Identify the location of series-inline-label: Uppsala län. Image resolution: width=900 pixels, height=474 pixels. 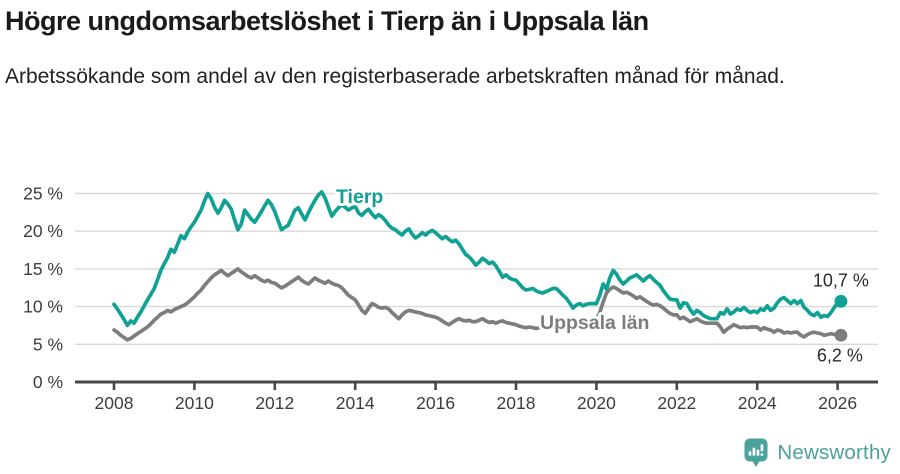
(594, 323).